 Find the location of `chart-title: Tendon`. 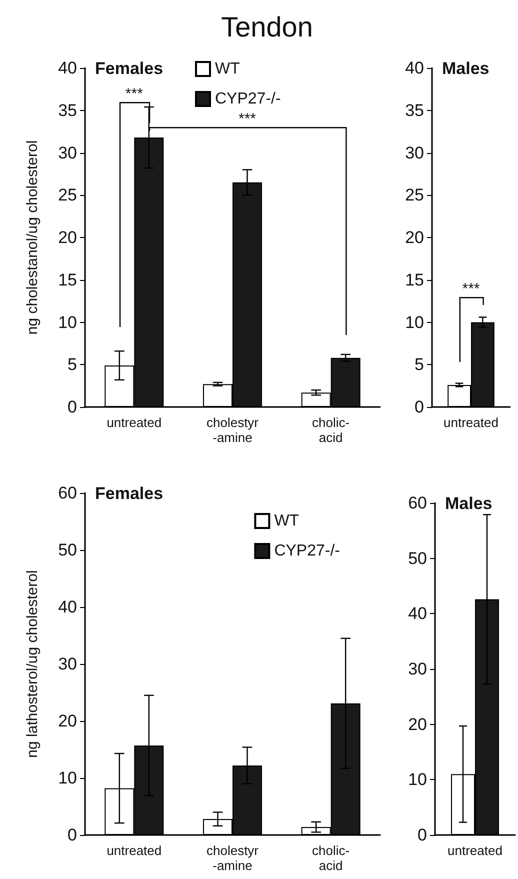

chart-title: Tendon is located at coordinates (267, 27).